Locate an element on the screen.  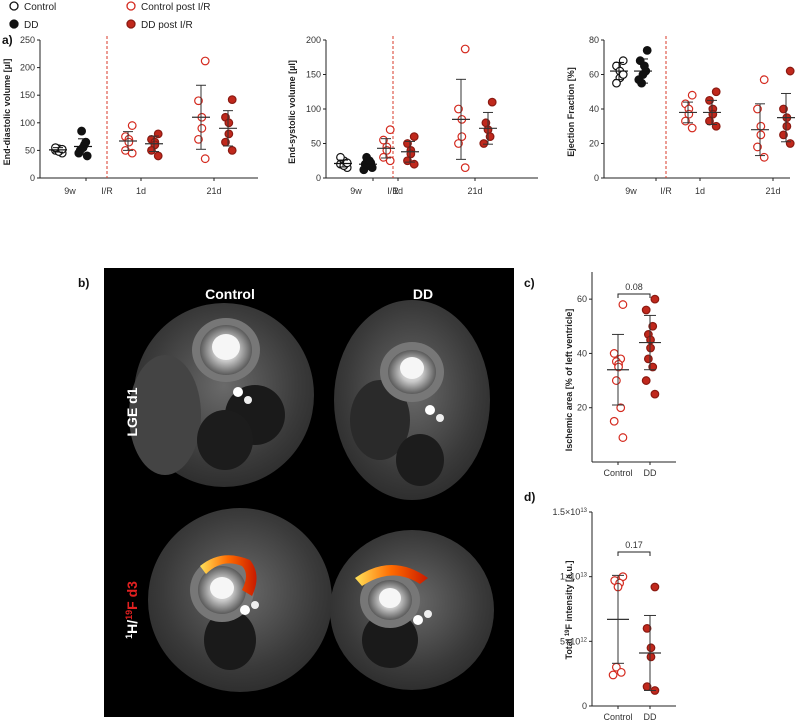
fluorine-ytick-exp: 13 is located at coordinates (583, 576).